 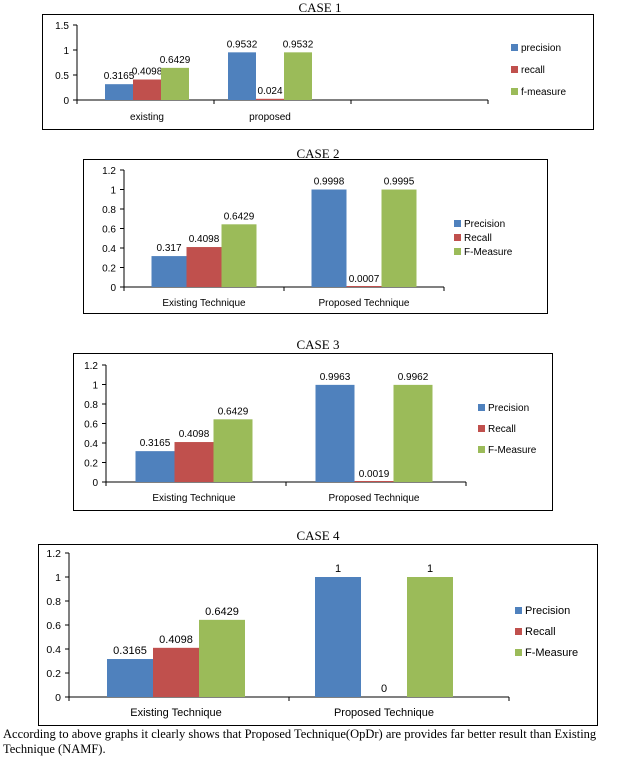 I want to click on data-label: 0.9998, so click(x=329, y=182).